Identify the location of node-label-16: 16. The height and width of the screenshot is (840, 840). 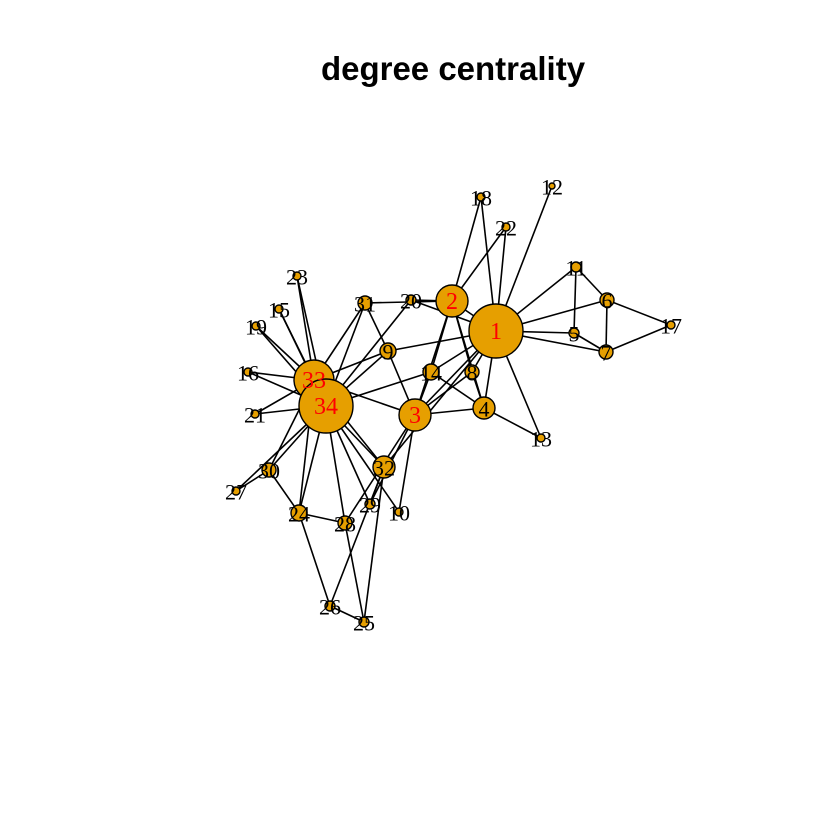
(248, 373).